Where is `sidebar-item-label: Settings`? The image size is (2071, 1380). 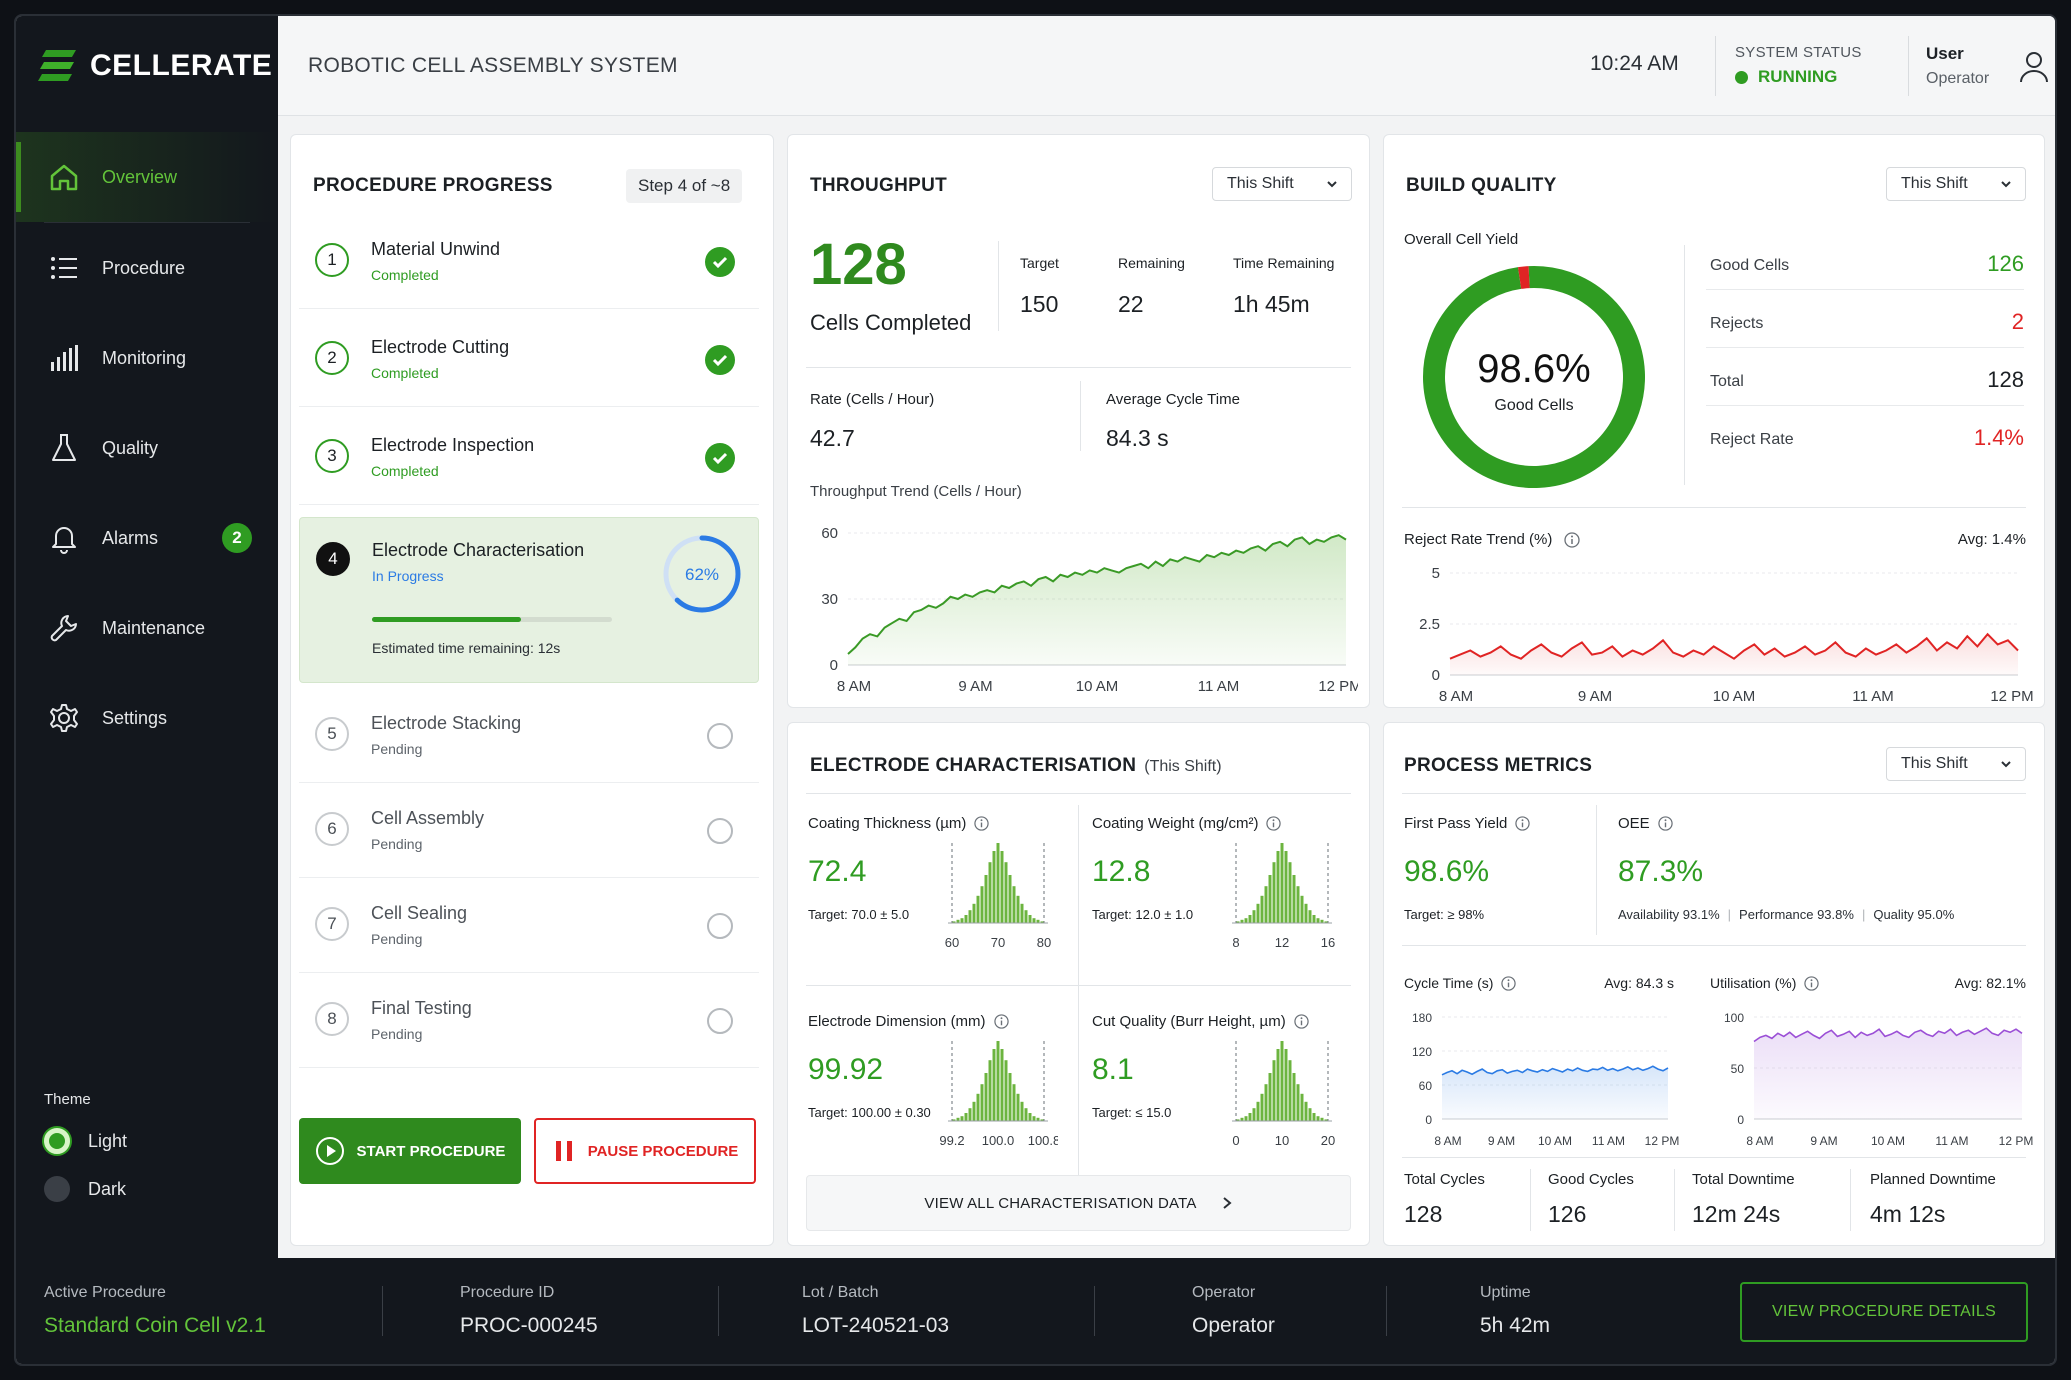 sidebar-item-label: Settings is located at coordinates (135, 717).